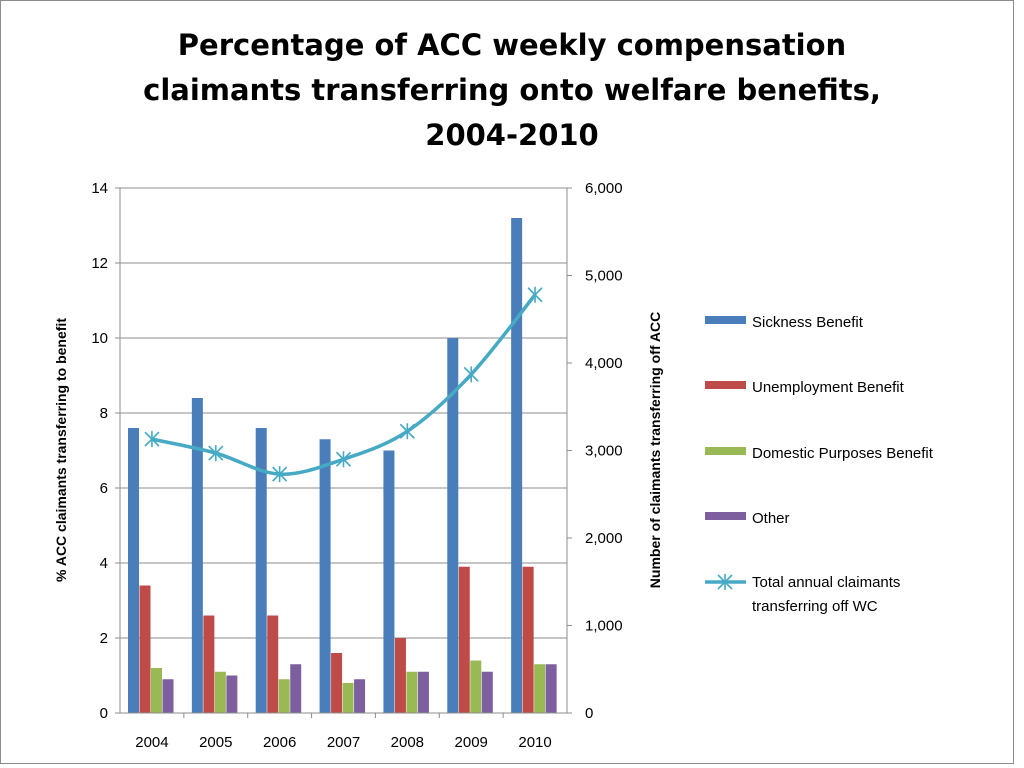  I want to click on total-line-series, so click(343, 384).